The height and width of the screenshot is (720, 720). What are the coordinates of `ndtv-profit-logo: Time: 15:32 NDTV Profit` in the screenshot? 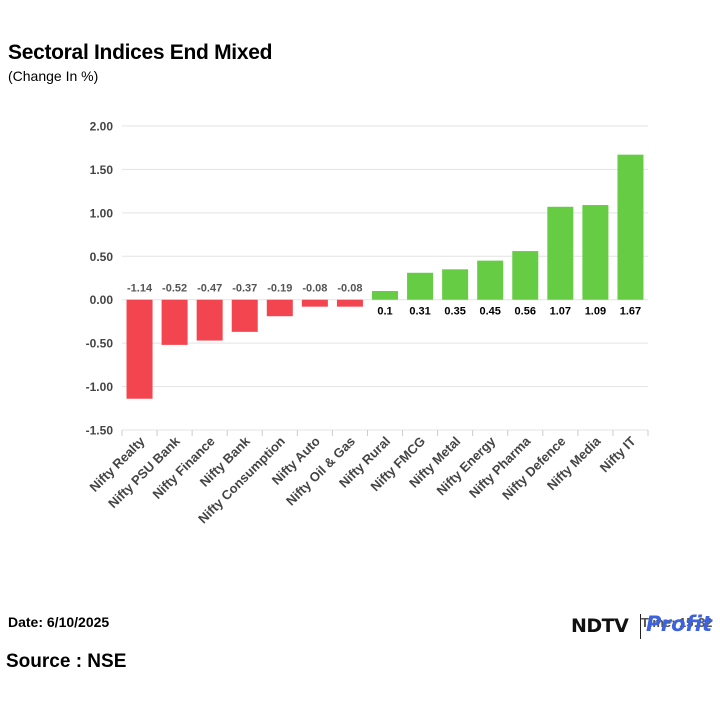 It's located at (643, 627).